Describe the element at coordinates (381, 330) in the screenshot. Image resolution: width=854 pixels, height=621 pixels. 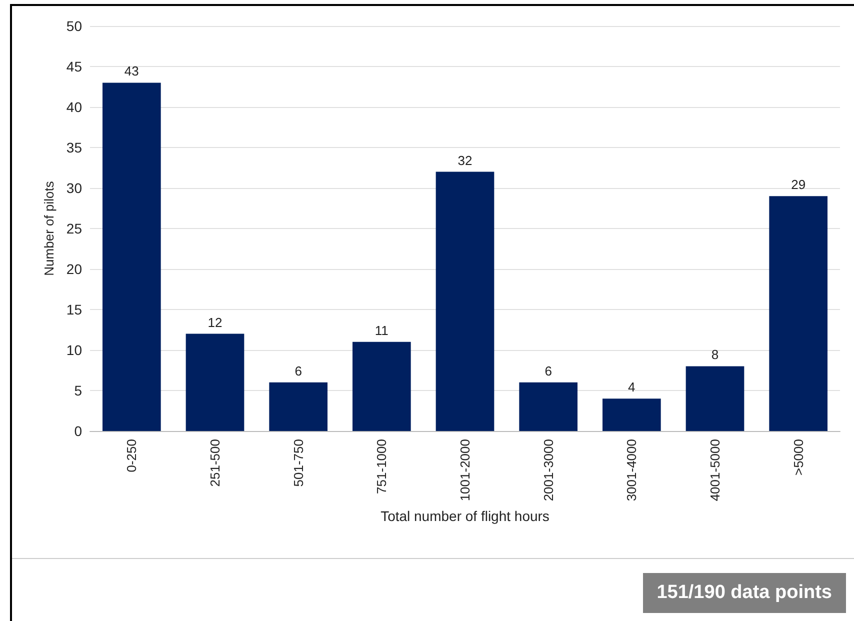
I see `data-label: 11` at that location.